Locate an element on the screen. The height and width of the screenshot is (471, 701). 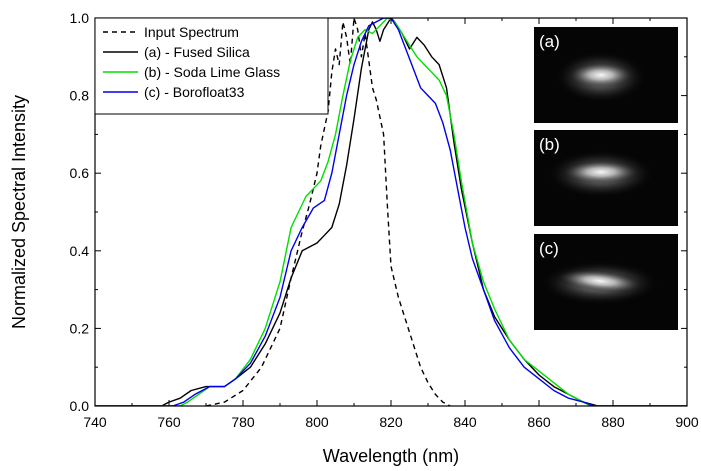
legend-box is located at coordinates (211, 66).